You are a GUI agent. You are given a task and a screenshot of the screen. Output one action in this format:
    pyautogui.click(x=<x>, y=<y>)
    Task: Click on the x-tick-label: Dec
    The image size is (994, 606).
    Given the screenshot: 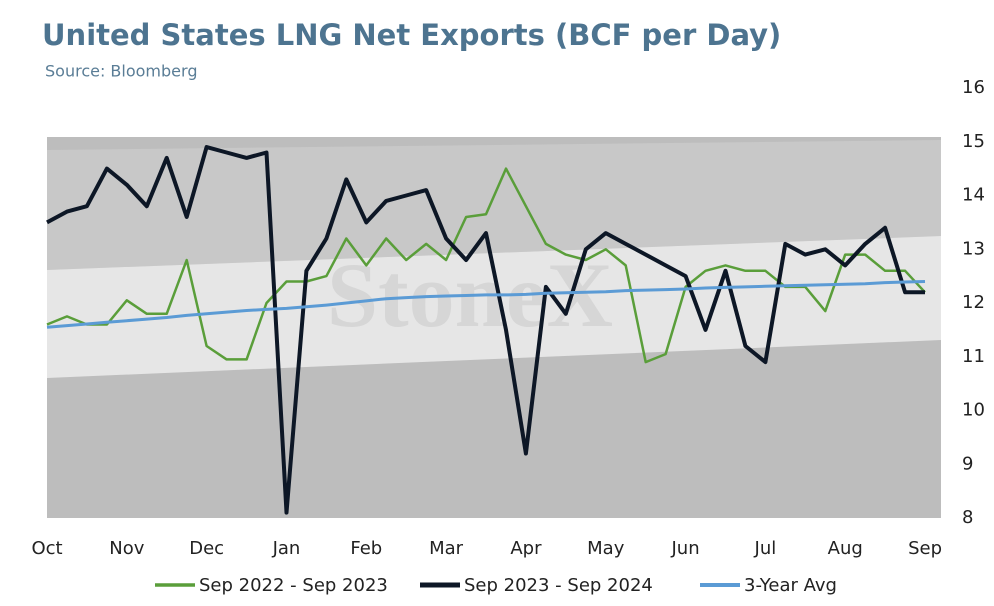 What is the action you would take?
    pyautogui.click(x=206, y=548)
    